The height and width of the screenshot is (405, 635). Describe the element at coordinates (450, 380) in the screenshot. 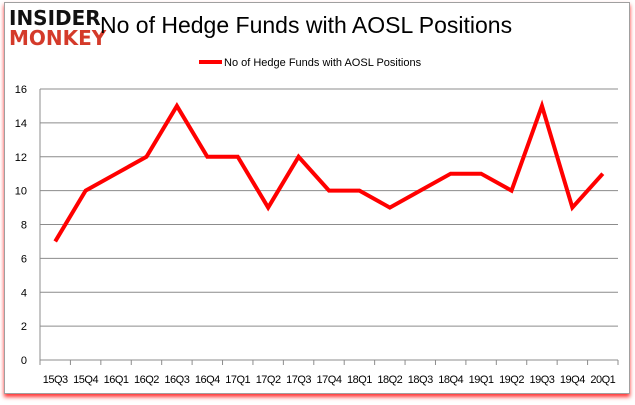

I see `x-tick-label: 18Q4` at that location.